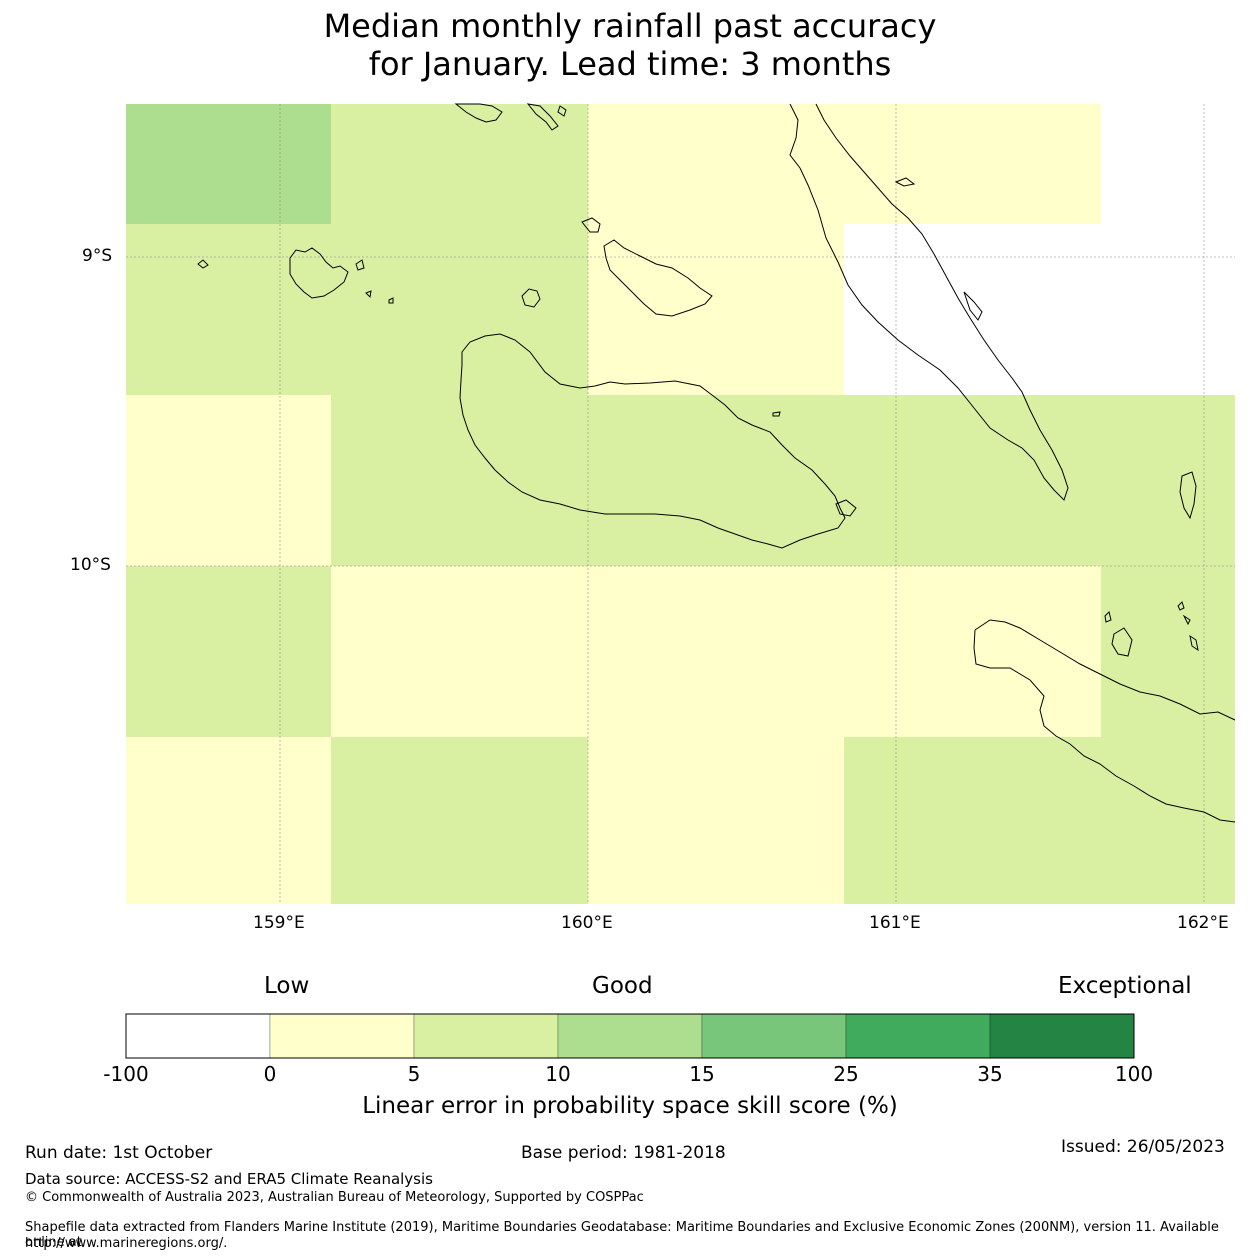 This screenshot has height=1260, width=1260. Describe the element at coordinates (126, 1074) in the screenshot. I see `colorbar-tick: -100` at that location.